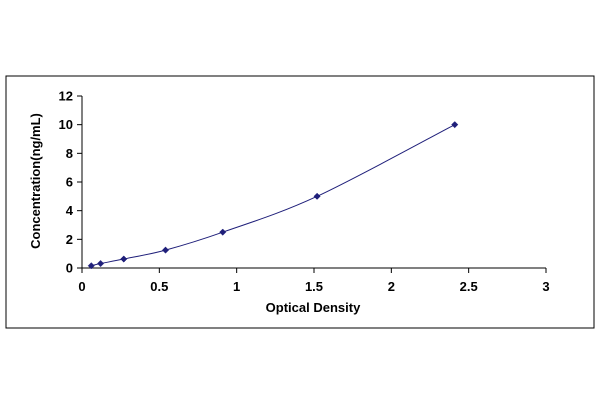 The height and width of the screenshot is (405, 600). I want to click on x-axis-title: Optical Density, so click(313, 307).